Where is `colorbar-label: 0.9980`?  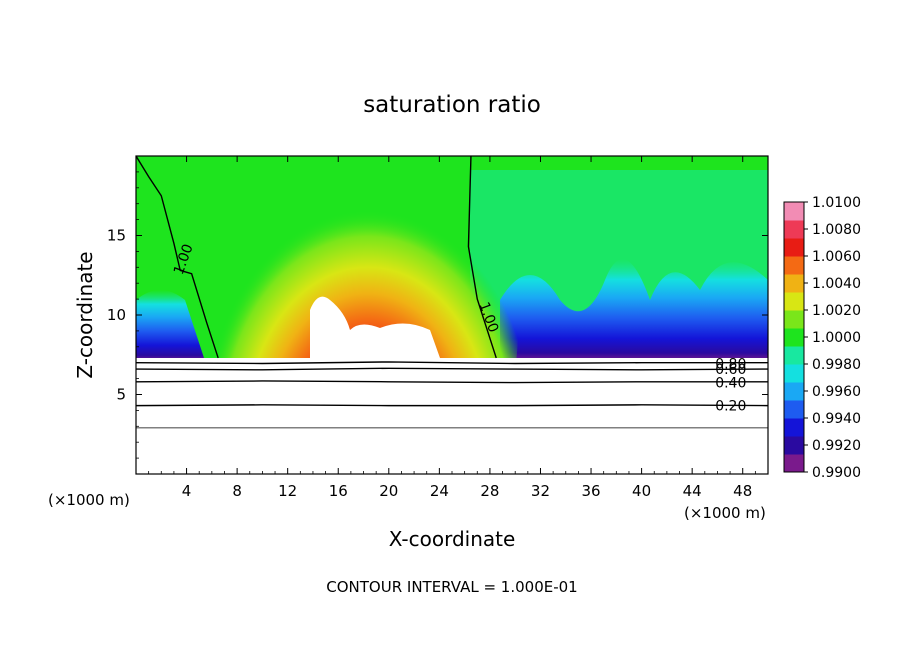
colorbar-label: 0.9980 is located at coordinates (836, 365).